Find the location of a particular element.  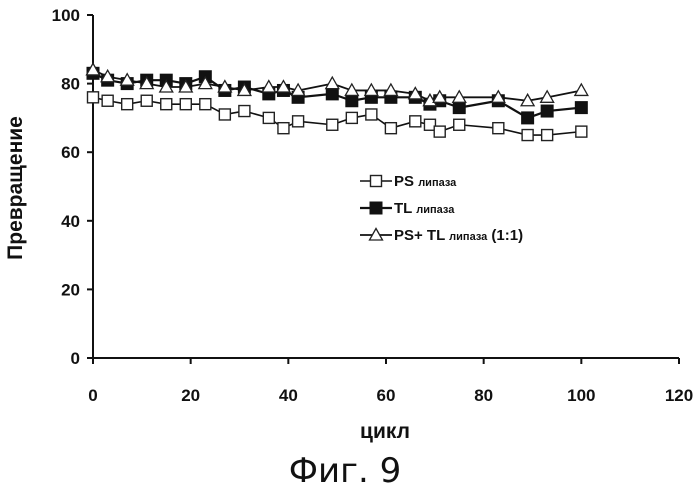

y-tick-label-1: 20 is located at coordinates (70, 289).